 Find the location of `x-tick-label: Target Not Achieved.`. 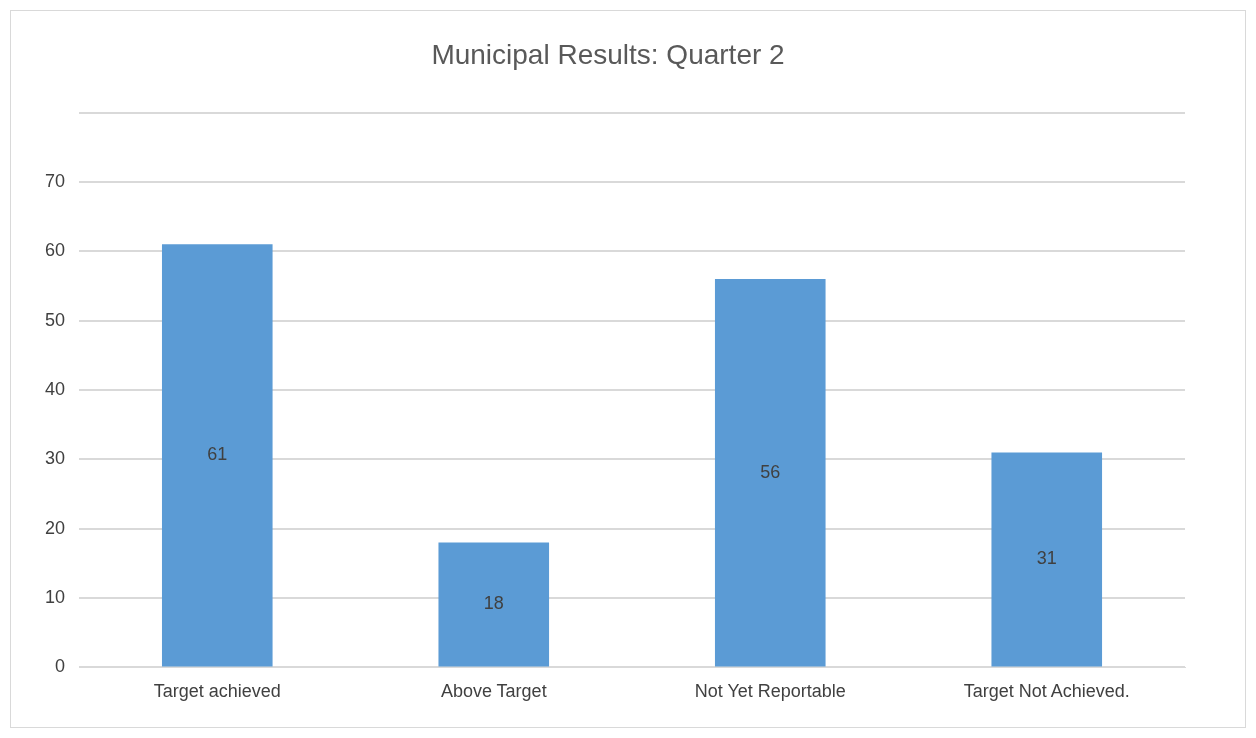

x-tick-label: Target Not Achieved. is located at coordinates (1046, 691).